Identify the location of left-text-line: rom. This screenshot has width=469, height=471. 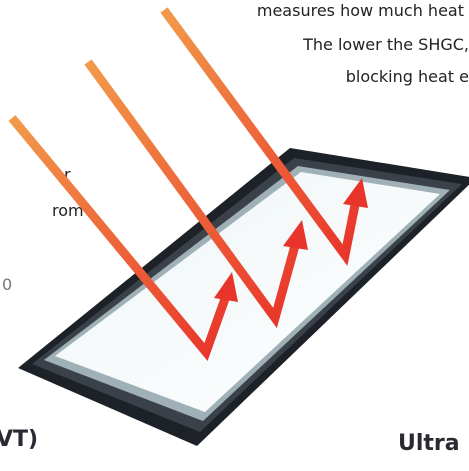
(68, 210).